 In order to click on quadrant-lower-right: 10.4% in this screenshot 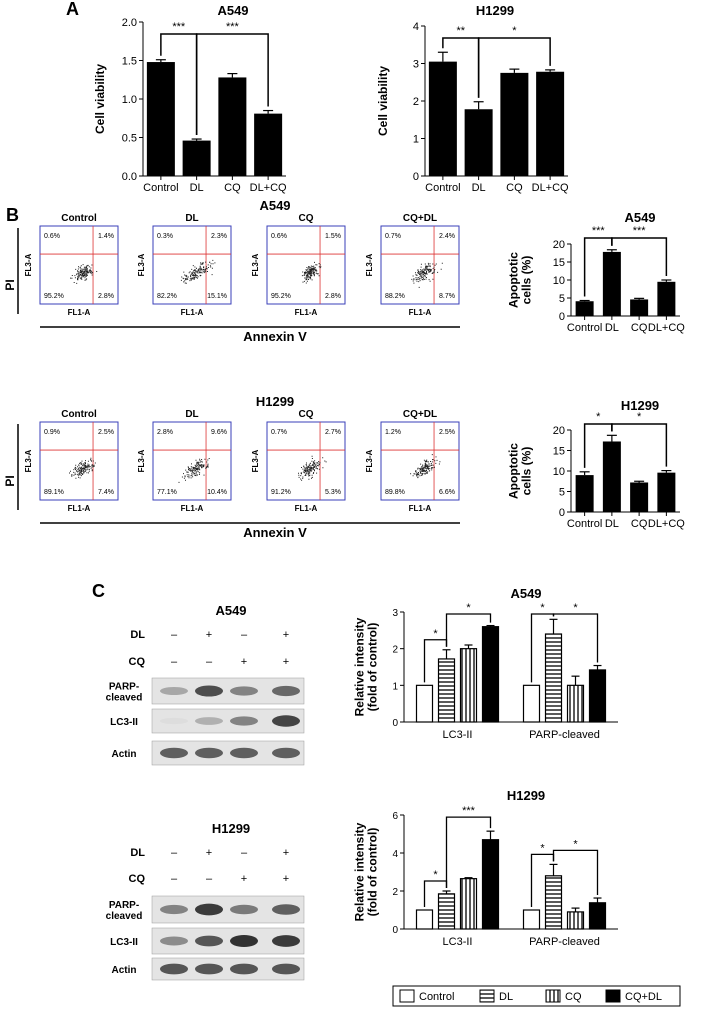, I will do `click(217, 492)`.